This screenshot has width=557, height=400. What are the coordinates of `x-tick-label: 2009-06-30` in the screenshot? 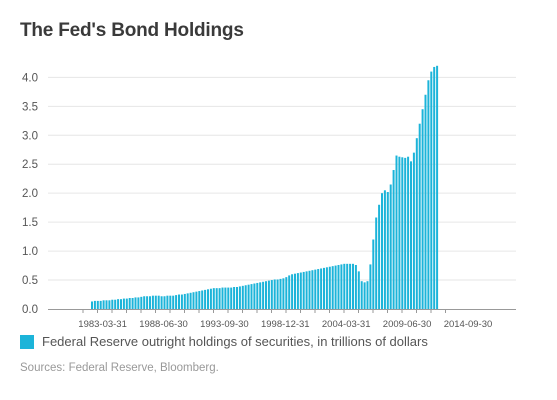 It's located at (407, 324).